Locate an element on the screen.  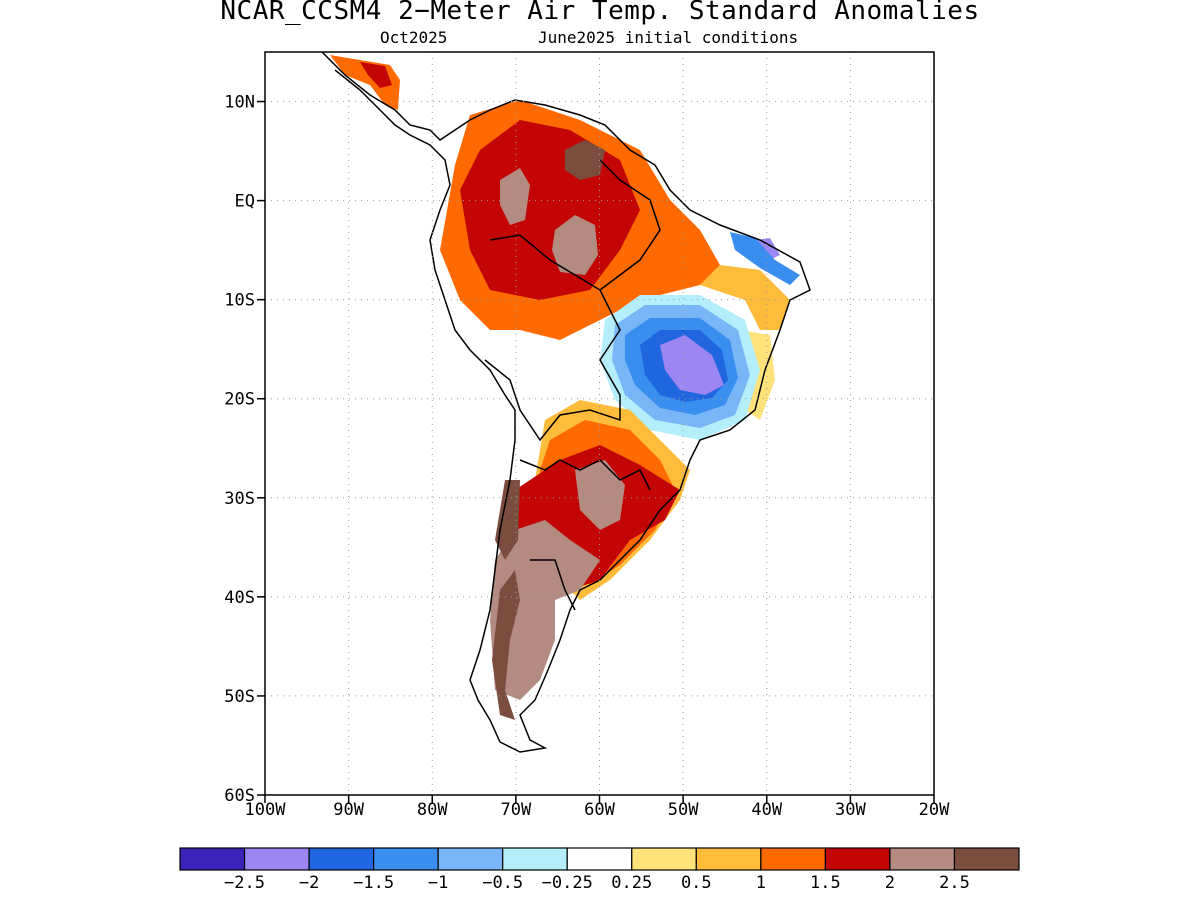
lon-tick-label: 60W is located at coordinates (599, 810).